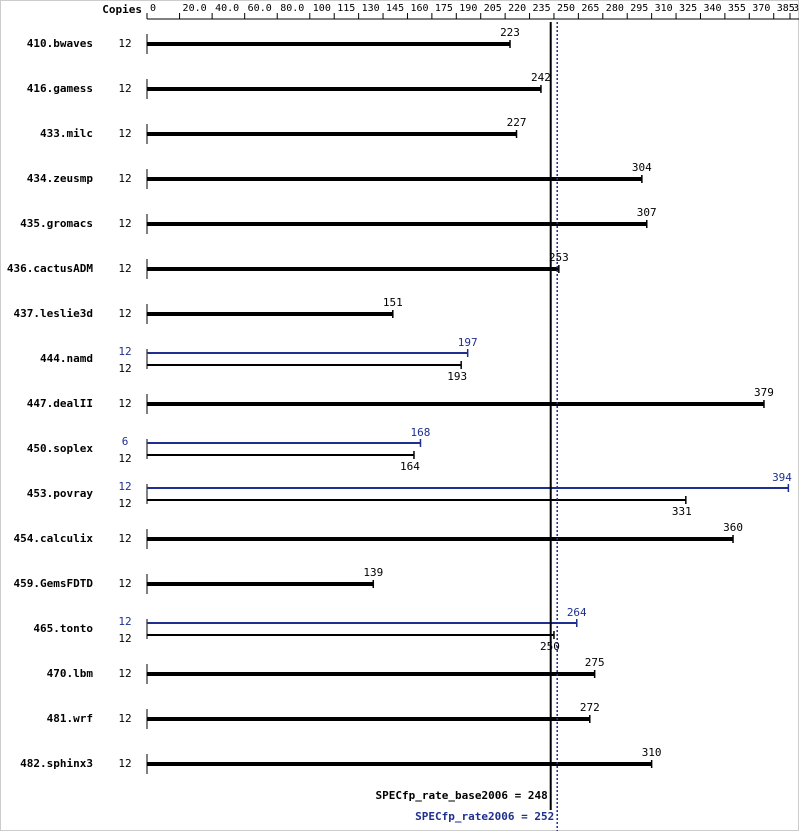  What do you see at coordinates (595, 662) in the screenshot?
I see `value-label: 275` at bounding box center [595, 662].